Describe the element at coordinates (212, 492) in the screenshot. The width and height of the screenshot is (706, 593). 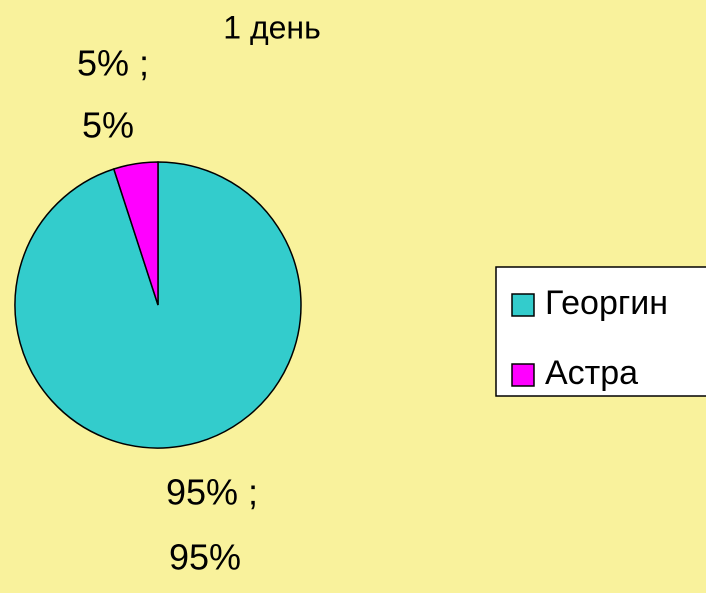
I see `data-label: 95% ;` at that location.